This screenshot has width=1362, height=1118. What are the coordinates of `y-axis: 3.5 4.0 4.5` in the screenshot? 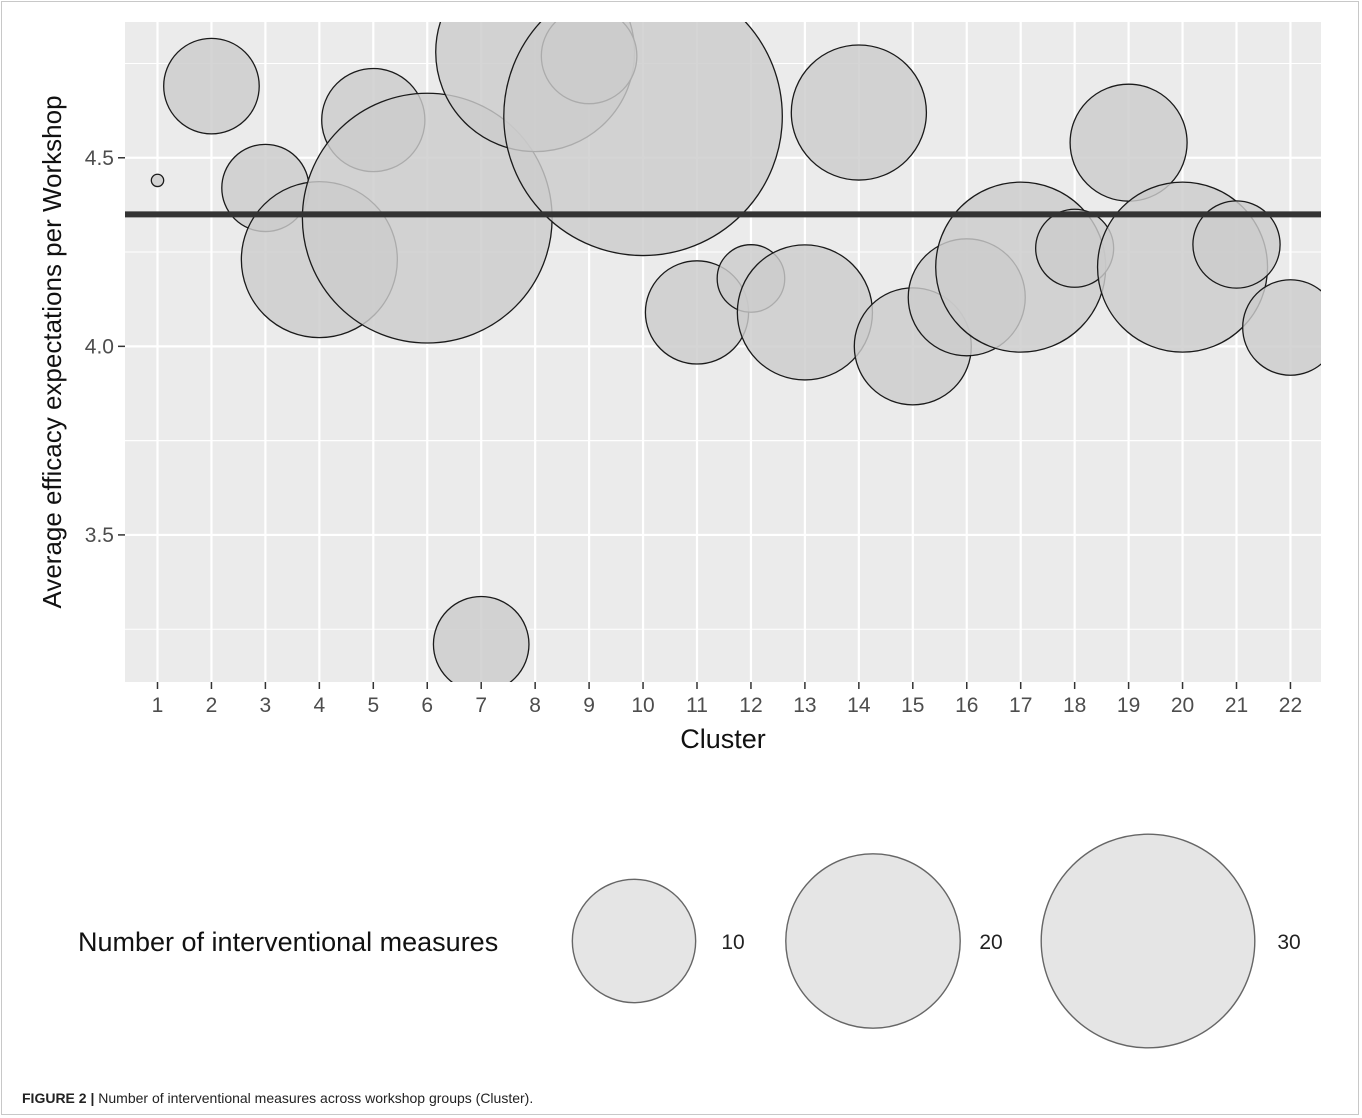 It's located at (105, 347).